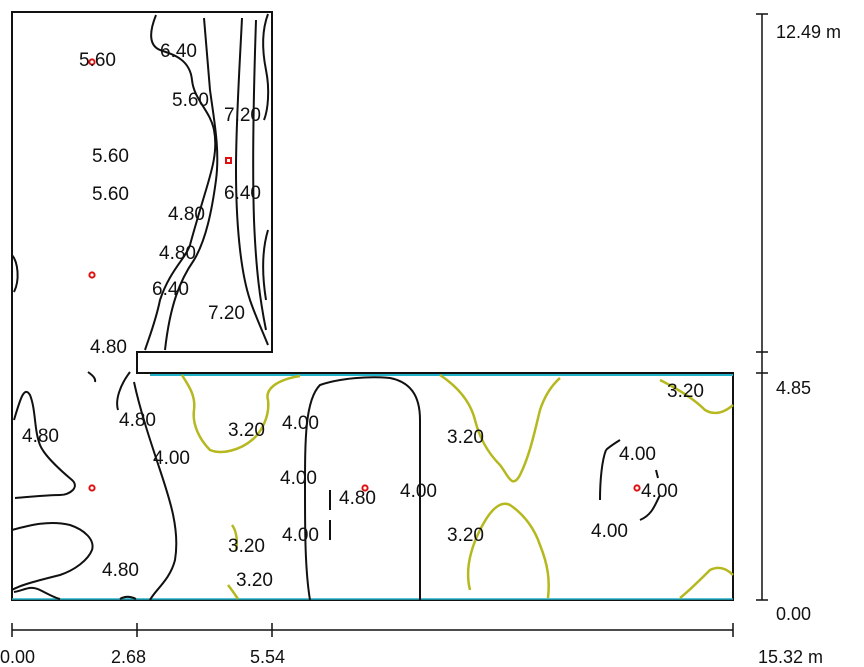 The height and width of the screenshot is (667, 864). Describe the element at coordinates (808, 32) in the screenshot. I see `y-tick-top: 12.49 m` at that location.